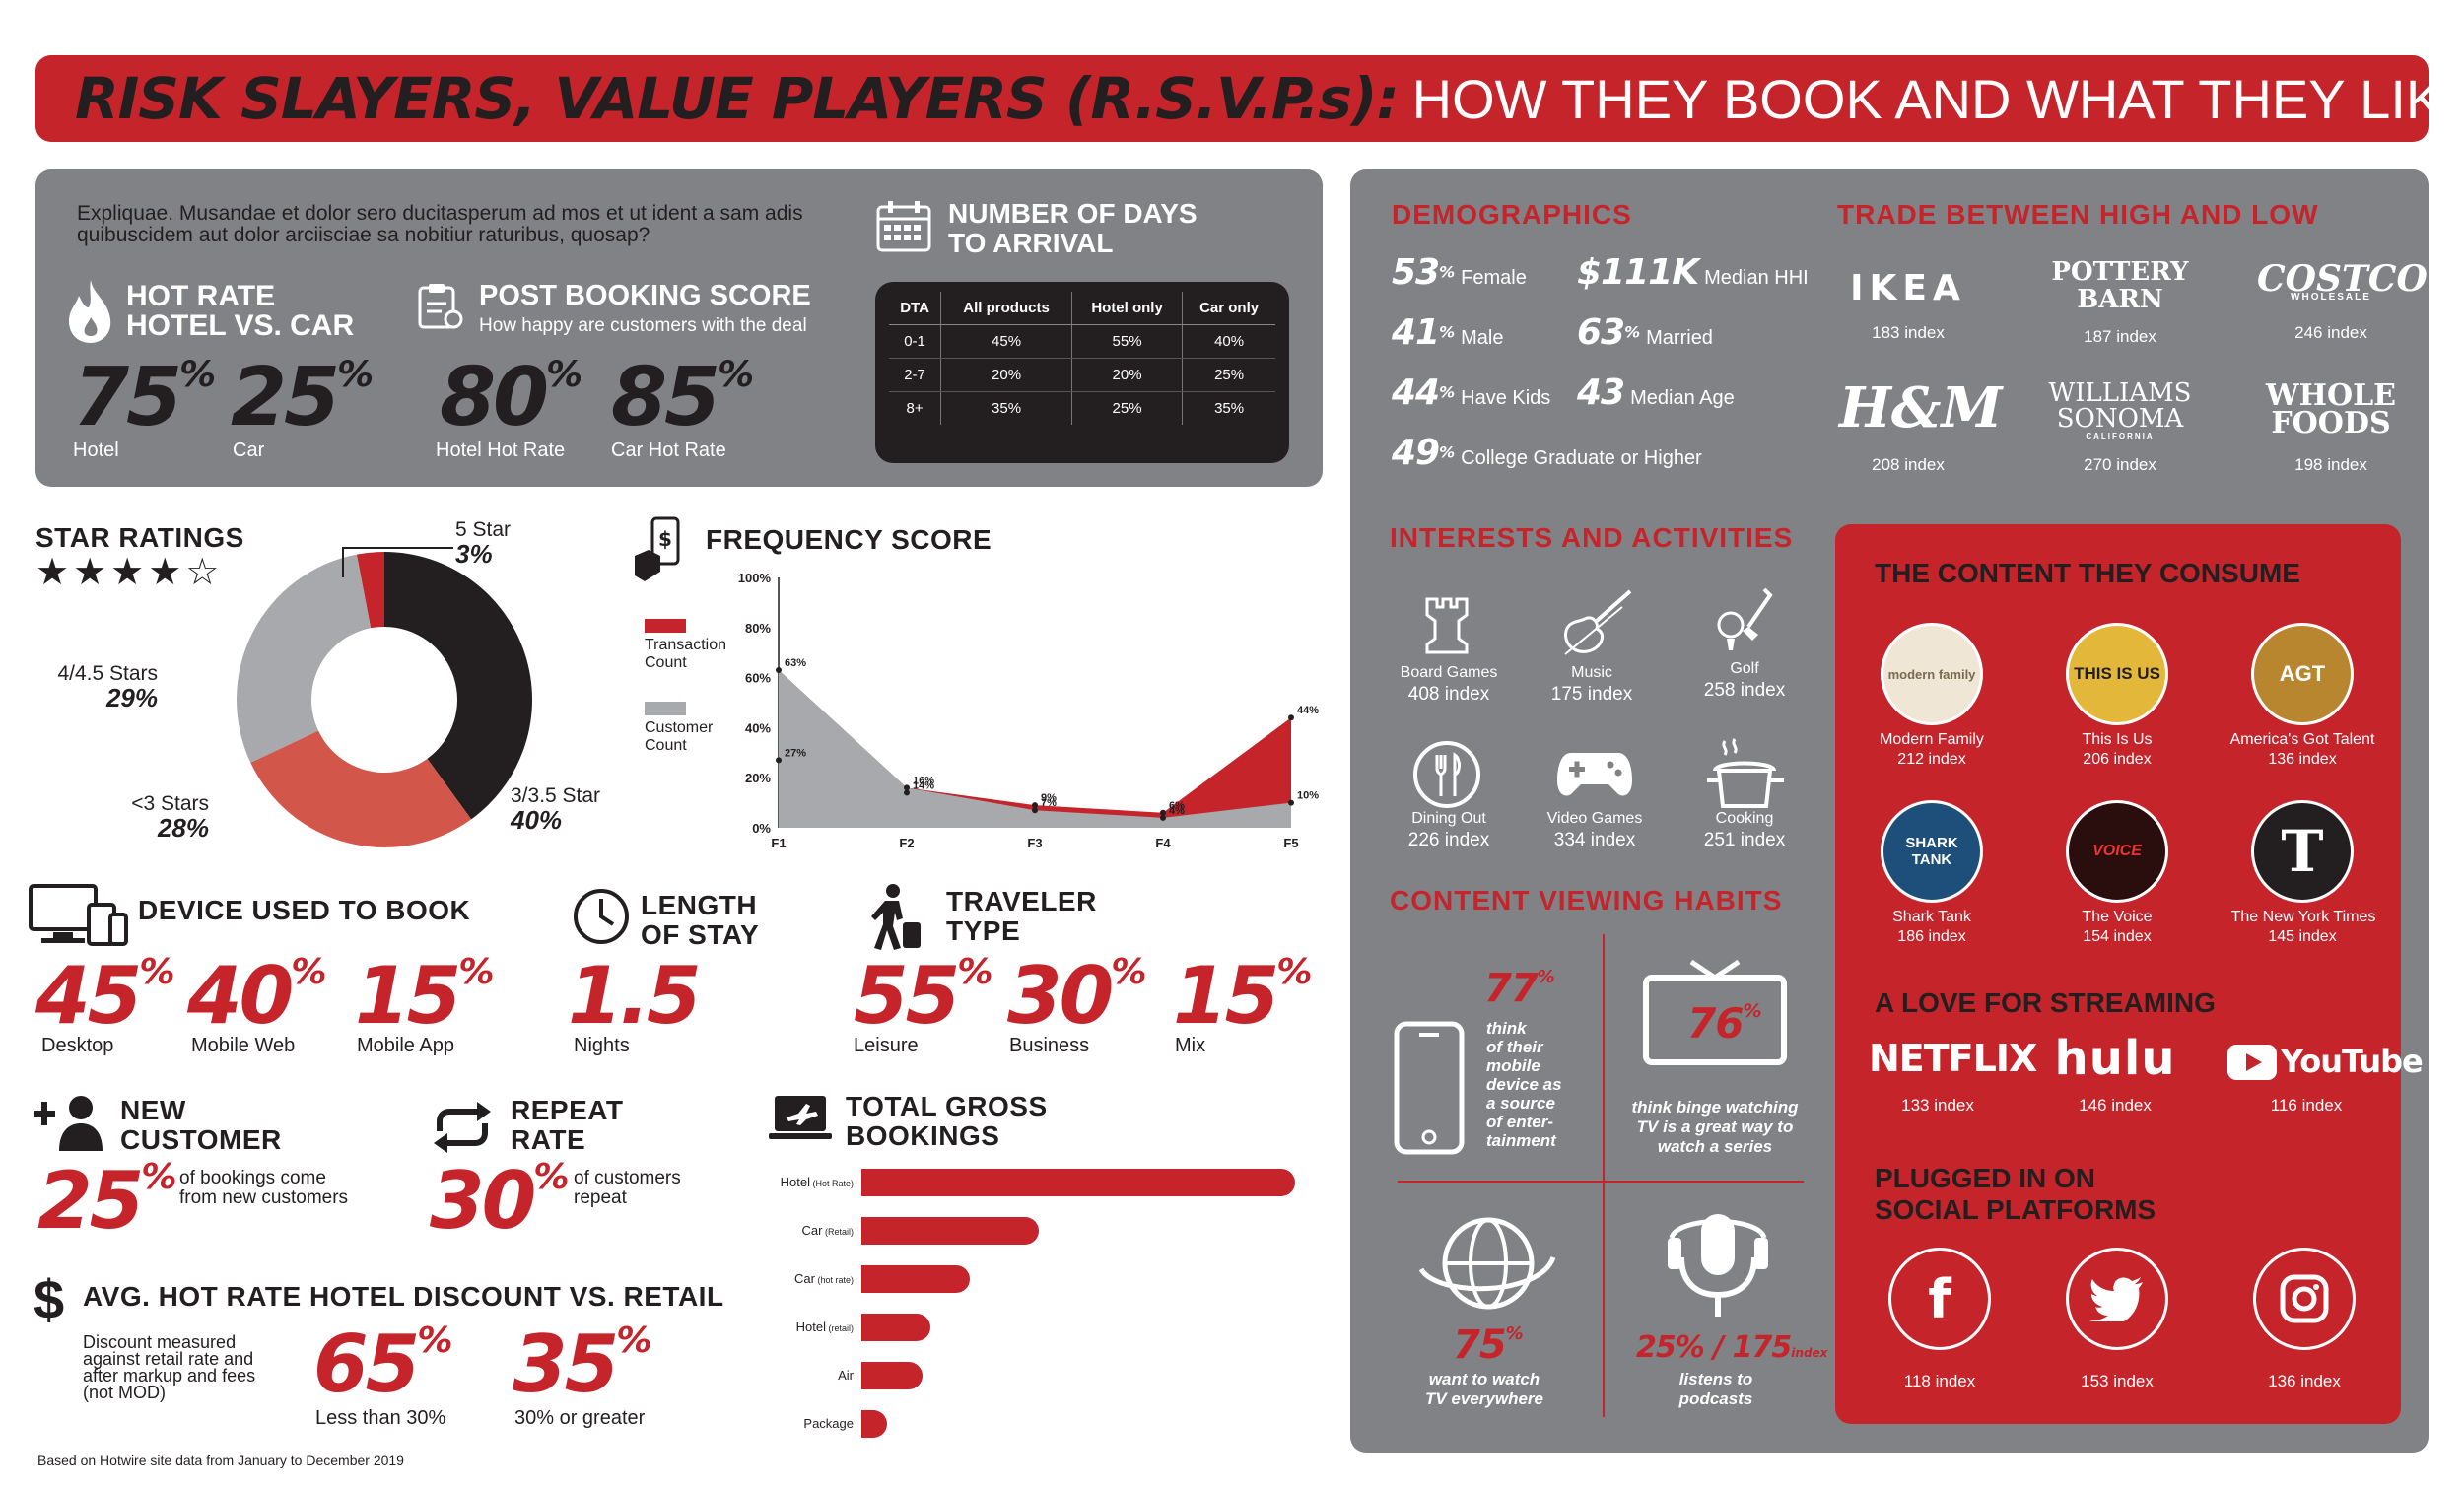 Image resolution: width=2464 pixels, height=1489 pixels. What do you see at coordinates (1547, 453) in the screenshot?
I see `demo-left-row: 49% College Graduate or Higher` at bounding box center [1547, 453].